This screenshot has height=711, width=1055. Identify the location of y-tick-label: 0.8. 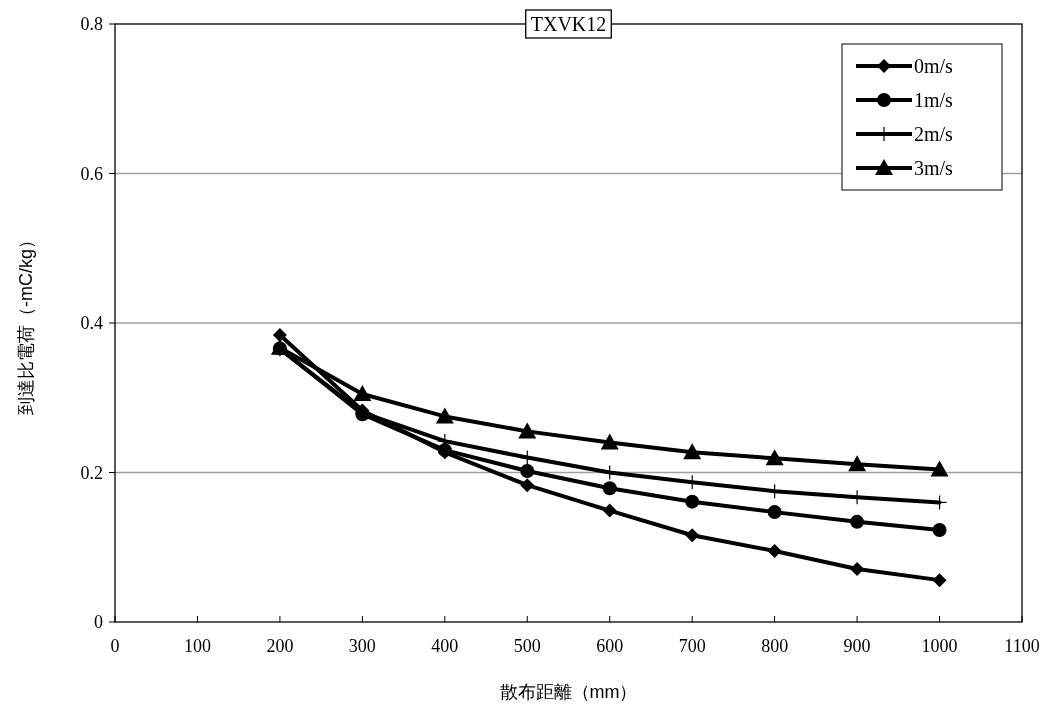
(91, 24).